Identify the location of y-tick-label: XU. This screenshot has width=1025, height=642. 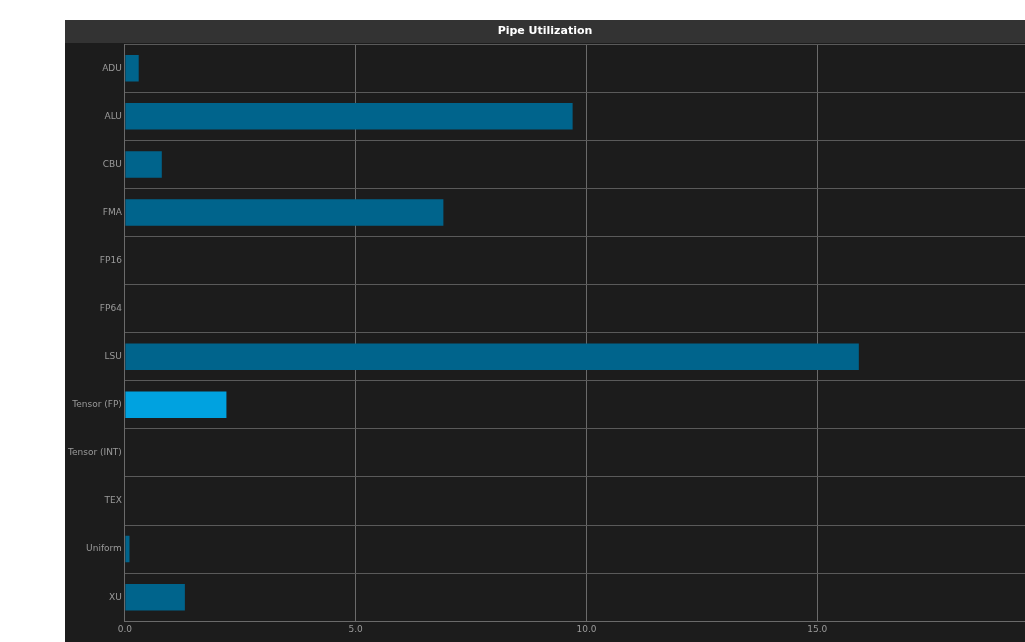
(115, 596).